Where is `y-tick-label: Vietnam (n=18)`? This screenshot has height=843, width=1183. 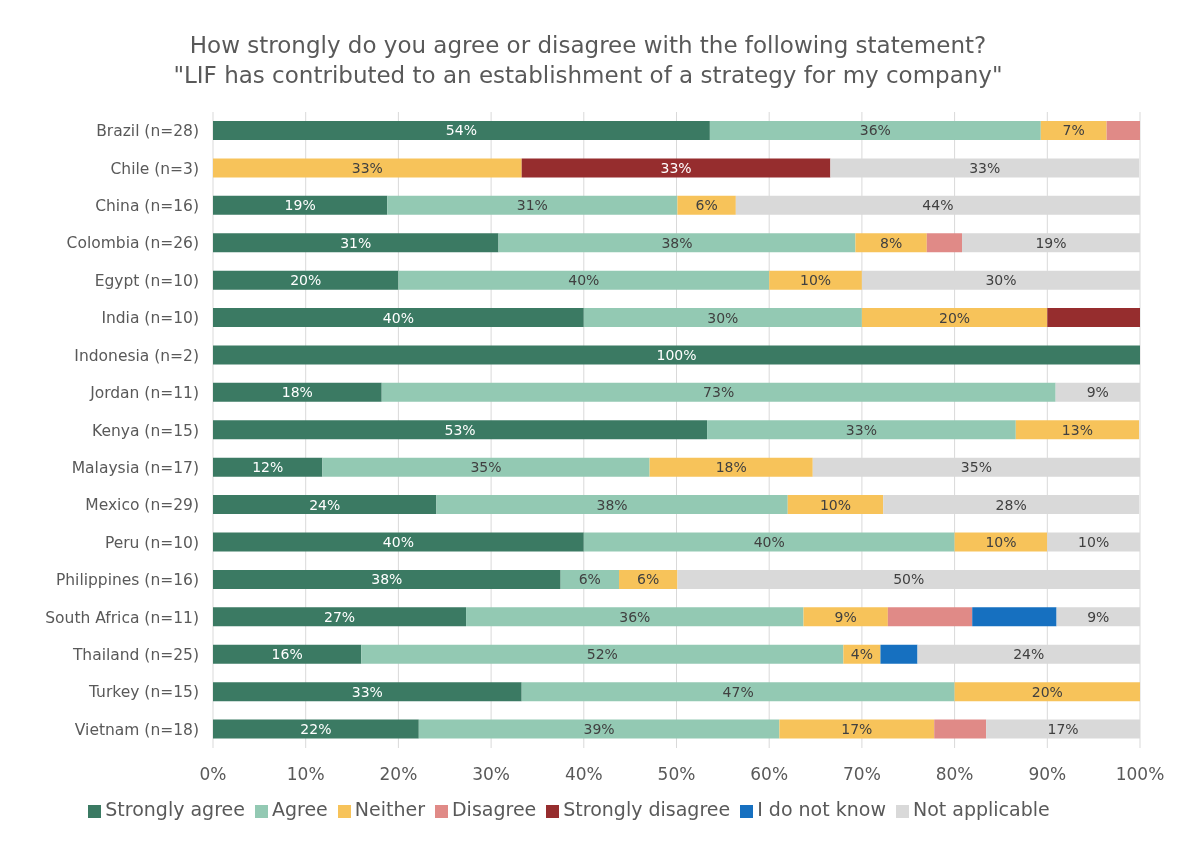 y-tick-label: Vietnam (n=18) is located at coordinates (136, 729).